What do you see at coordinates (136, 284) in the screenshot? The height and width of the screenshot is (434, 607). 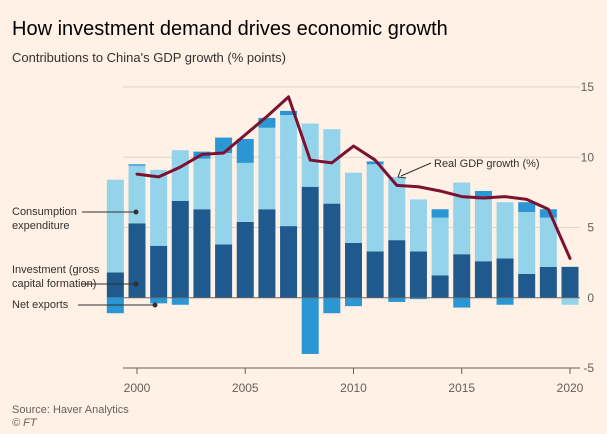 I see `investment-label-dot` at bounding box center [136, 284].